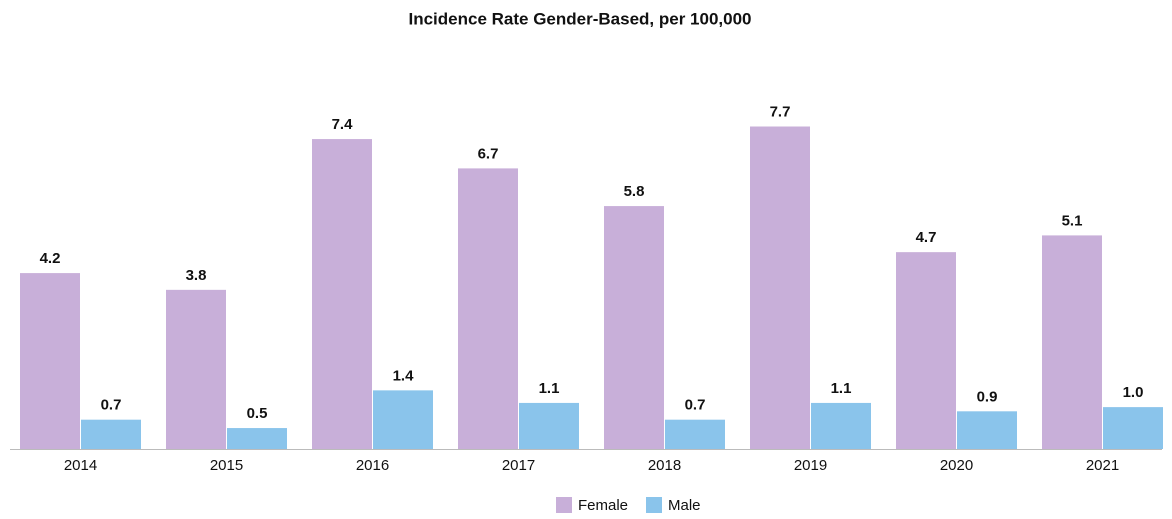 The image size is (1172, 519). I want to click on data-label: 7.7, so click(780, 111).